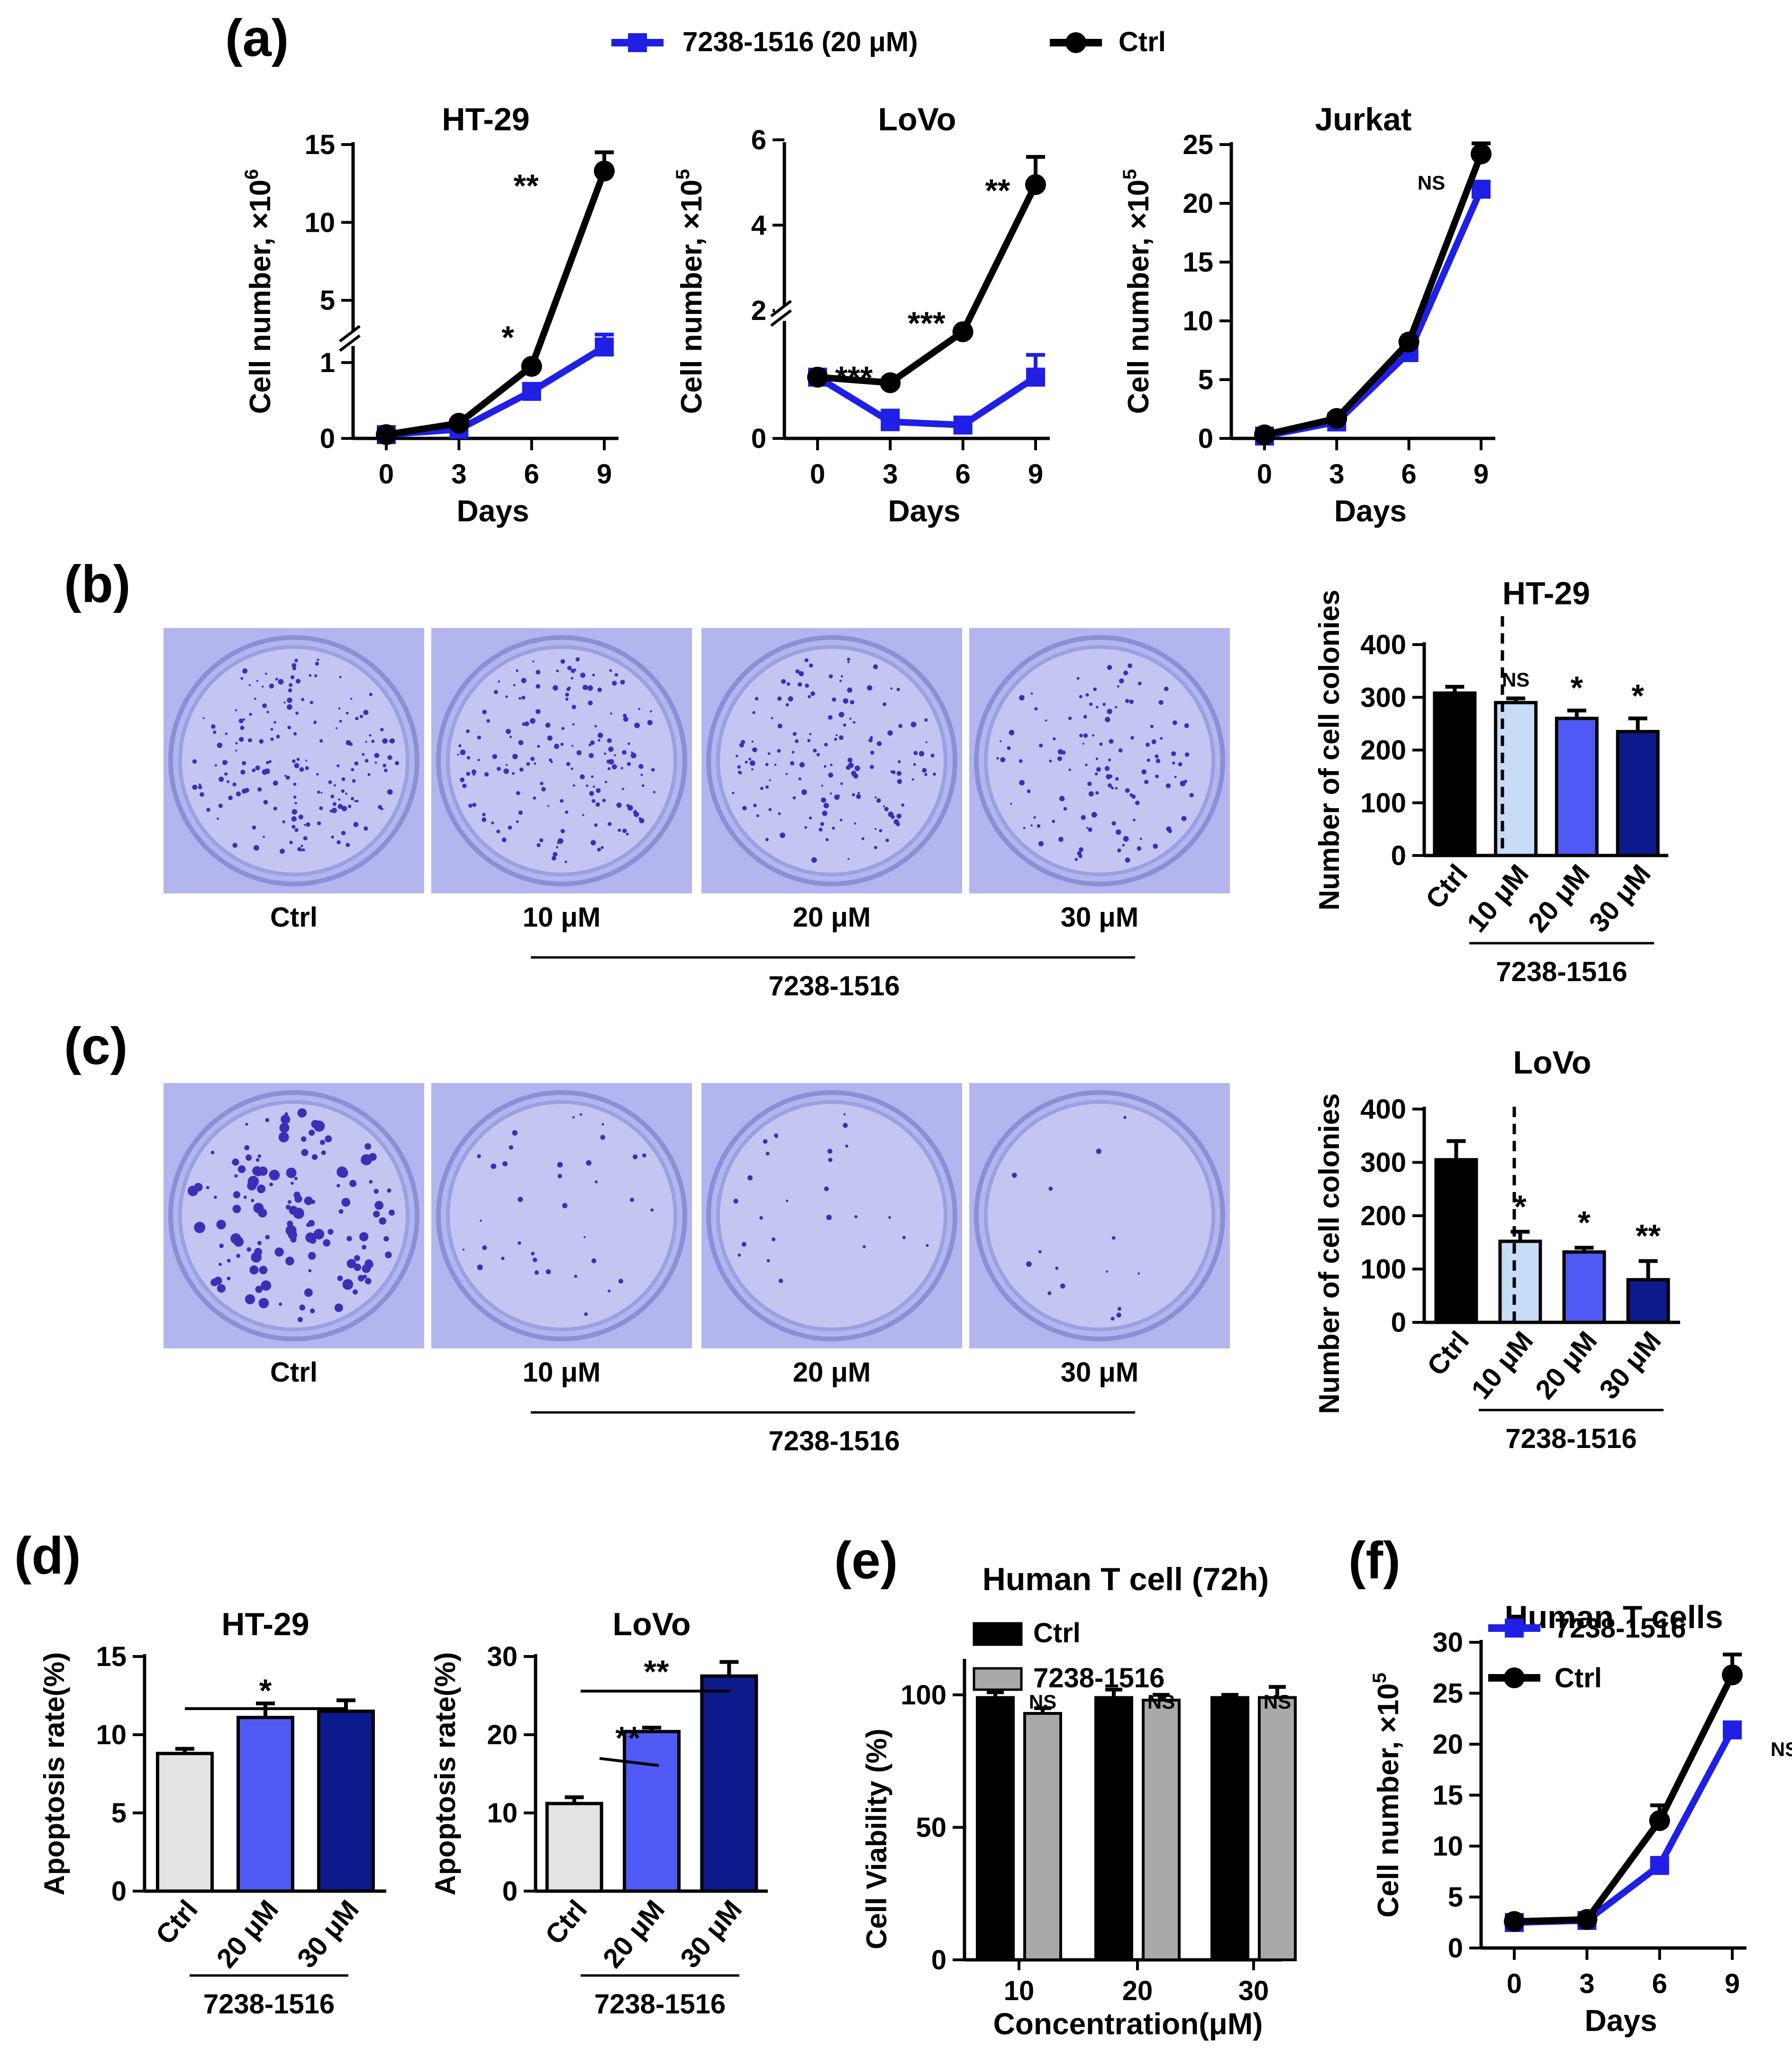 The width and height of the screenshot is (1792, 2048). What do you see at coordinates (1329, 750) in the screenshot?
I see `y-axis-title: Number of cell colonies` at bounding box center [1329, 750].